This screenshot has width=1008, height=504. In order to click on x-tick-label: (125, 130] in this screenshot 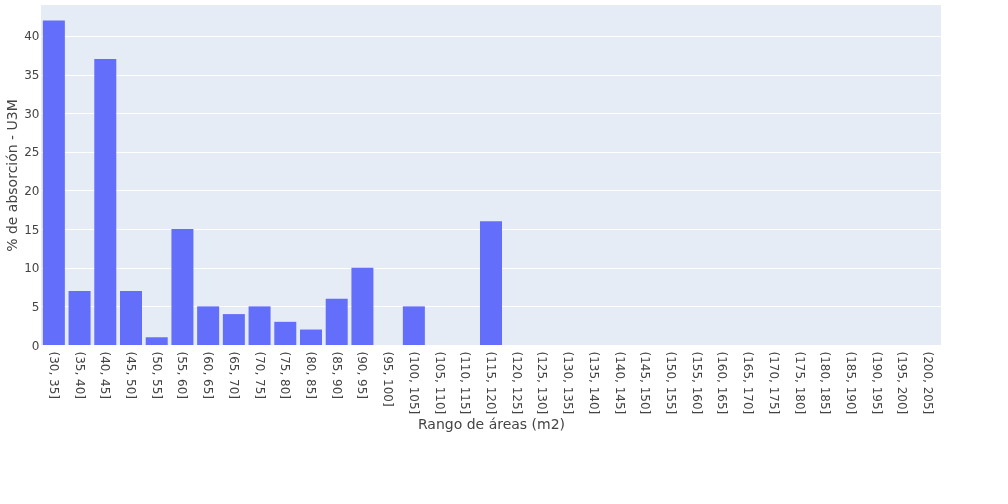, I will do `click(542, 383)`.